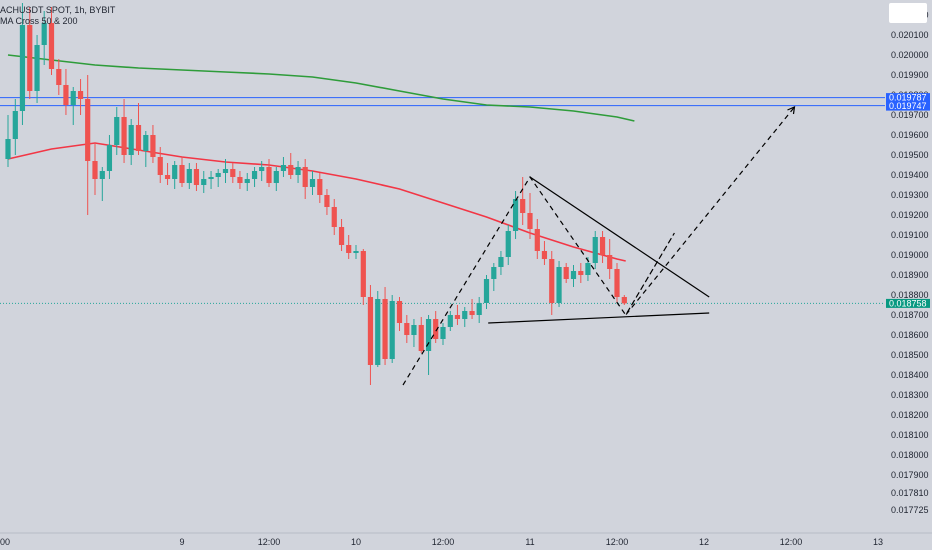  What do you see at coordinates (316, 202) in the screenshot?
I see `ma-50-line` at bounding box center [316, 202].